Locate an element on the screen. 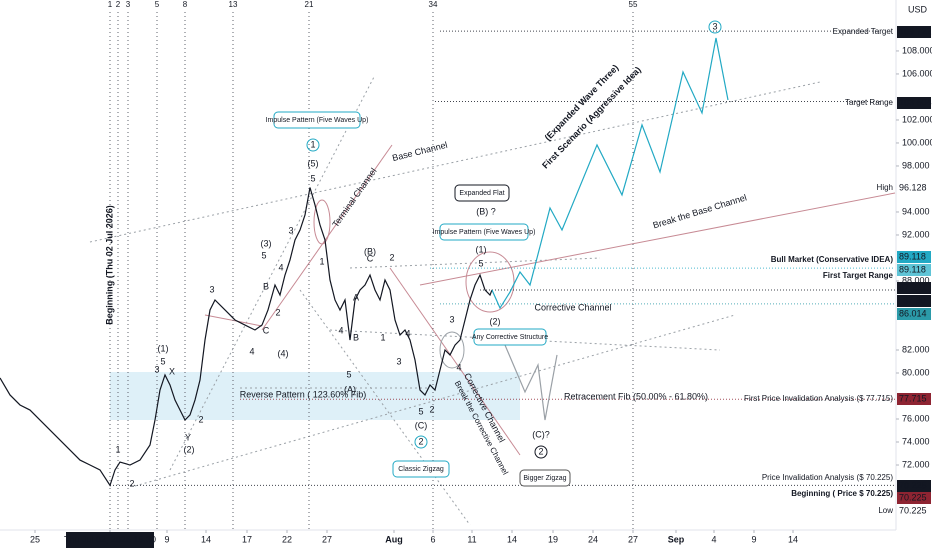 This screenshot has width=932, height=550. annotation: Reverse Pattern ( 123.60% Fib) is located at coordinates (303, 394).